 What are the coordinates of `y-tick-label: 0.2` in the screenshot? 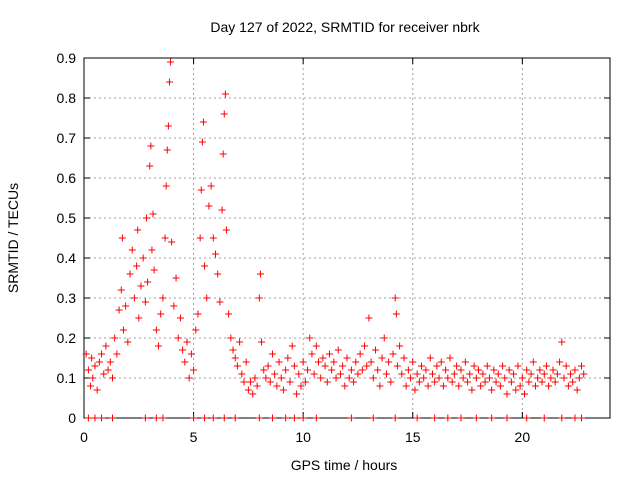 It's located at (67, 338).